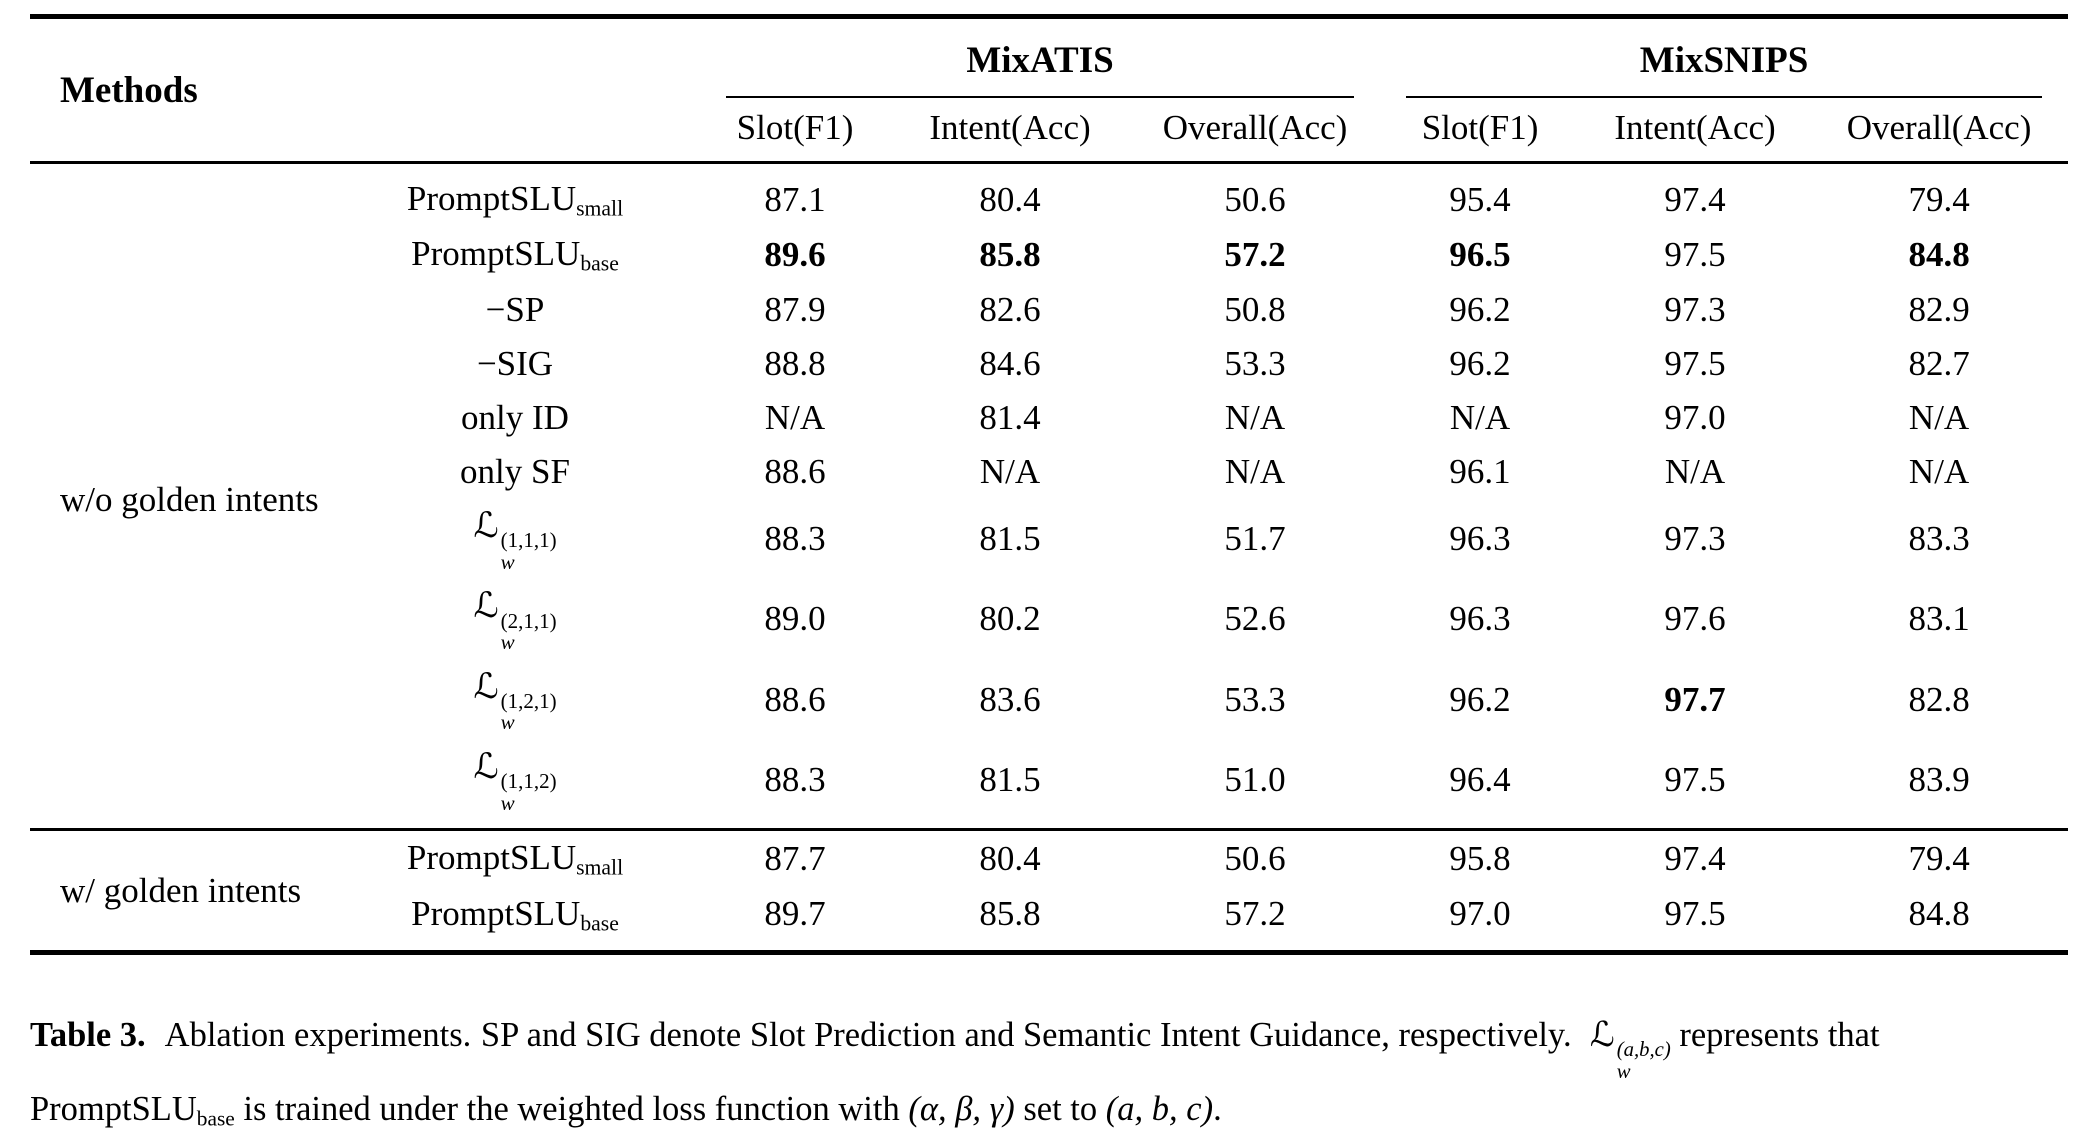  What do you see at coordinates (795, 857) in the screenshot?
I see `value-cell: 87.7` at bounding box center [795, 857].